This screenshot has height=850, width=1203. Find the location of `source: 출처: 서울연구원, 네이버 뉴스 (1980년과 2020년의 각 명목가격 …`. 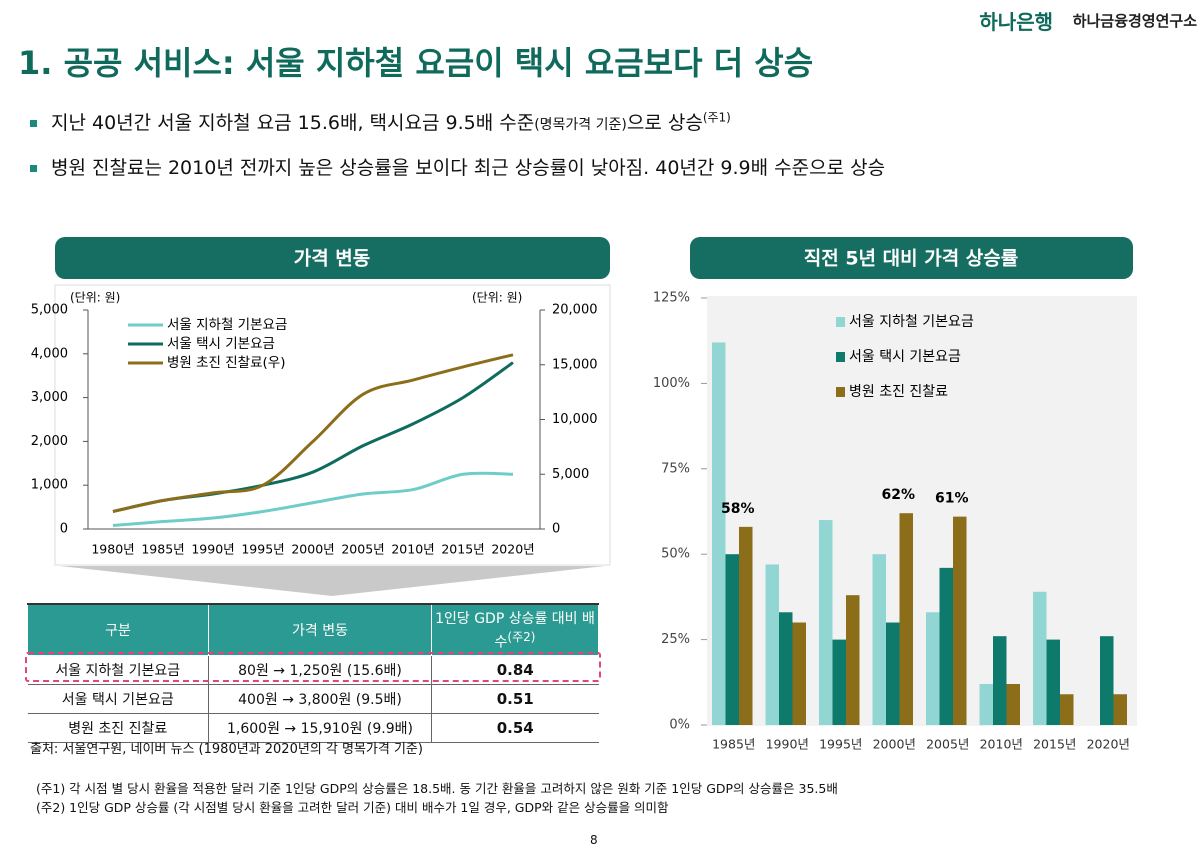

source: 출처: 서울연구원, 네이버 뉴스 (1980년과 2020년의 각 명목가격 … is located at coordinates (226, 749).